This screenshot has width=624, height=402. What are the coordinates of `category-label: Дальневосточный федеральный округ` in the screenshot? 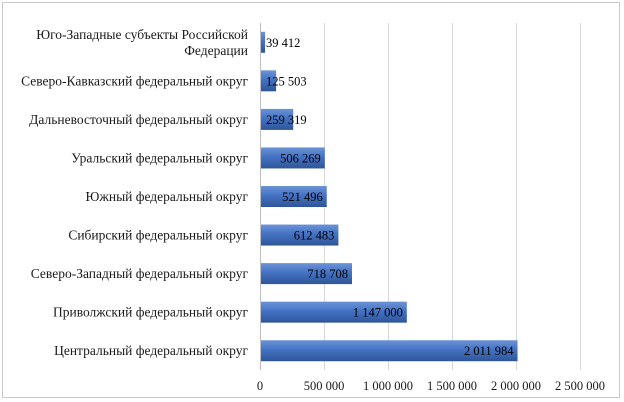 It's located at (138, 119).